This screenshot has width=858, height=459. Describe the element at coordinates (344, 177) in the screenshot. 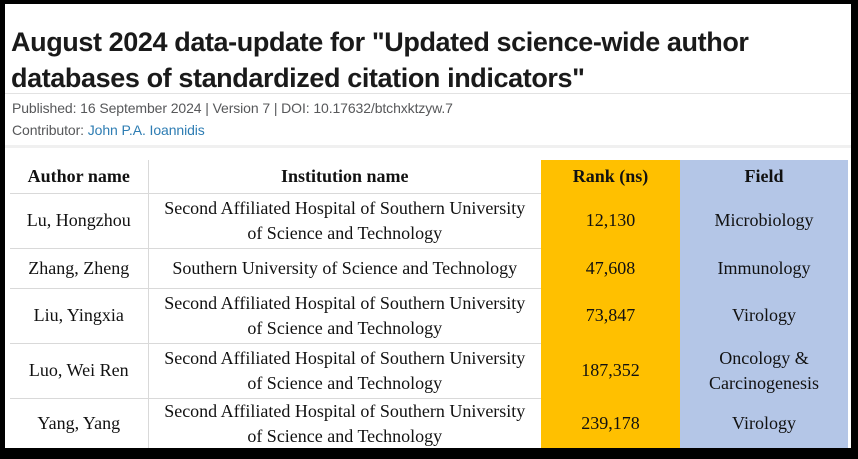

I see `header-institution-name: Institution name` at that location.